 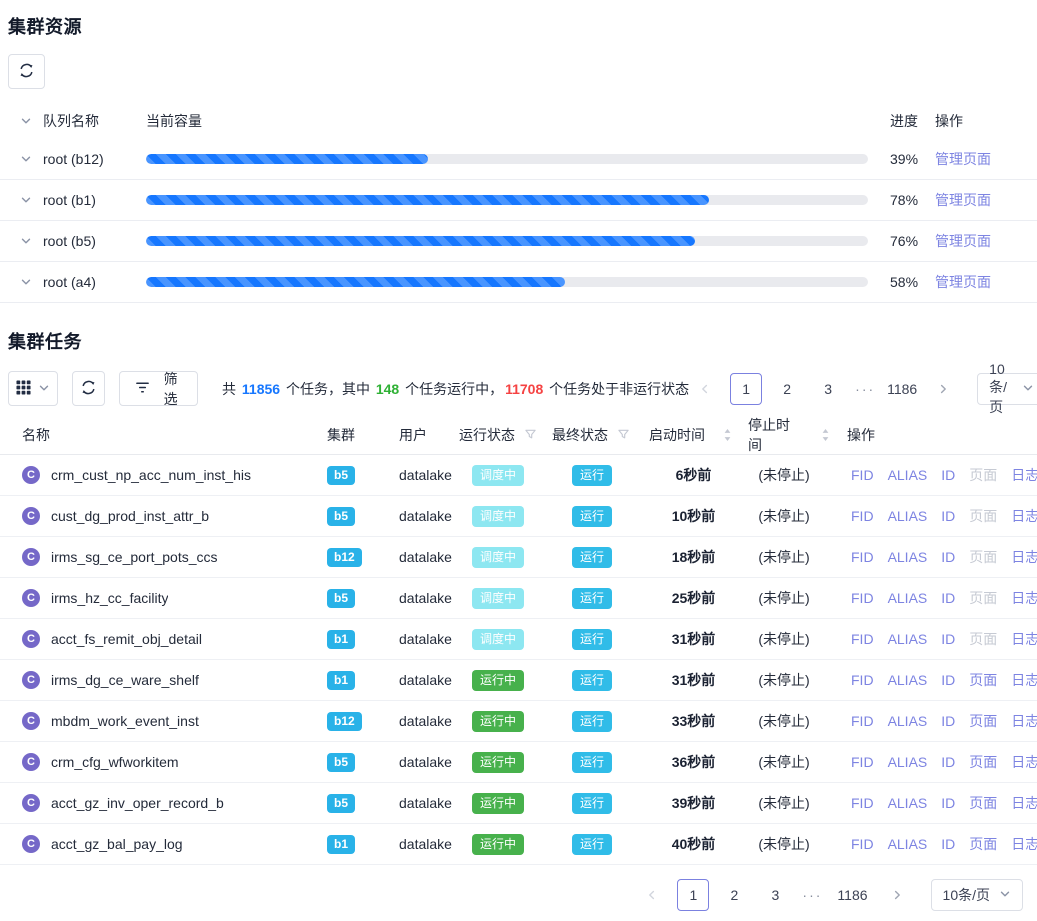 I want to click on column-config-button, so click(x=33, y=388).